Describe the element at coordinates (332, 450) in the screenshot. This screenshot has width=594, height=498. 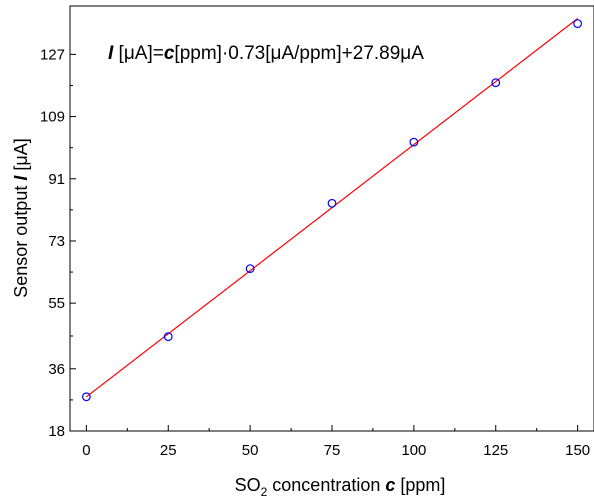
I see `x-tick-label: 75` at that location.